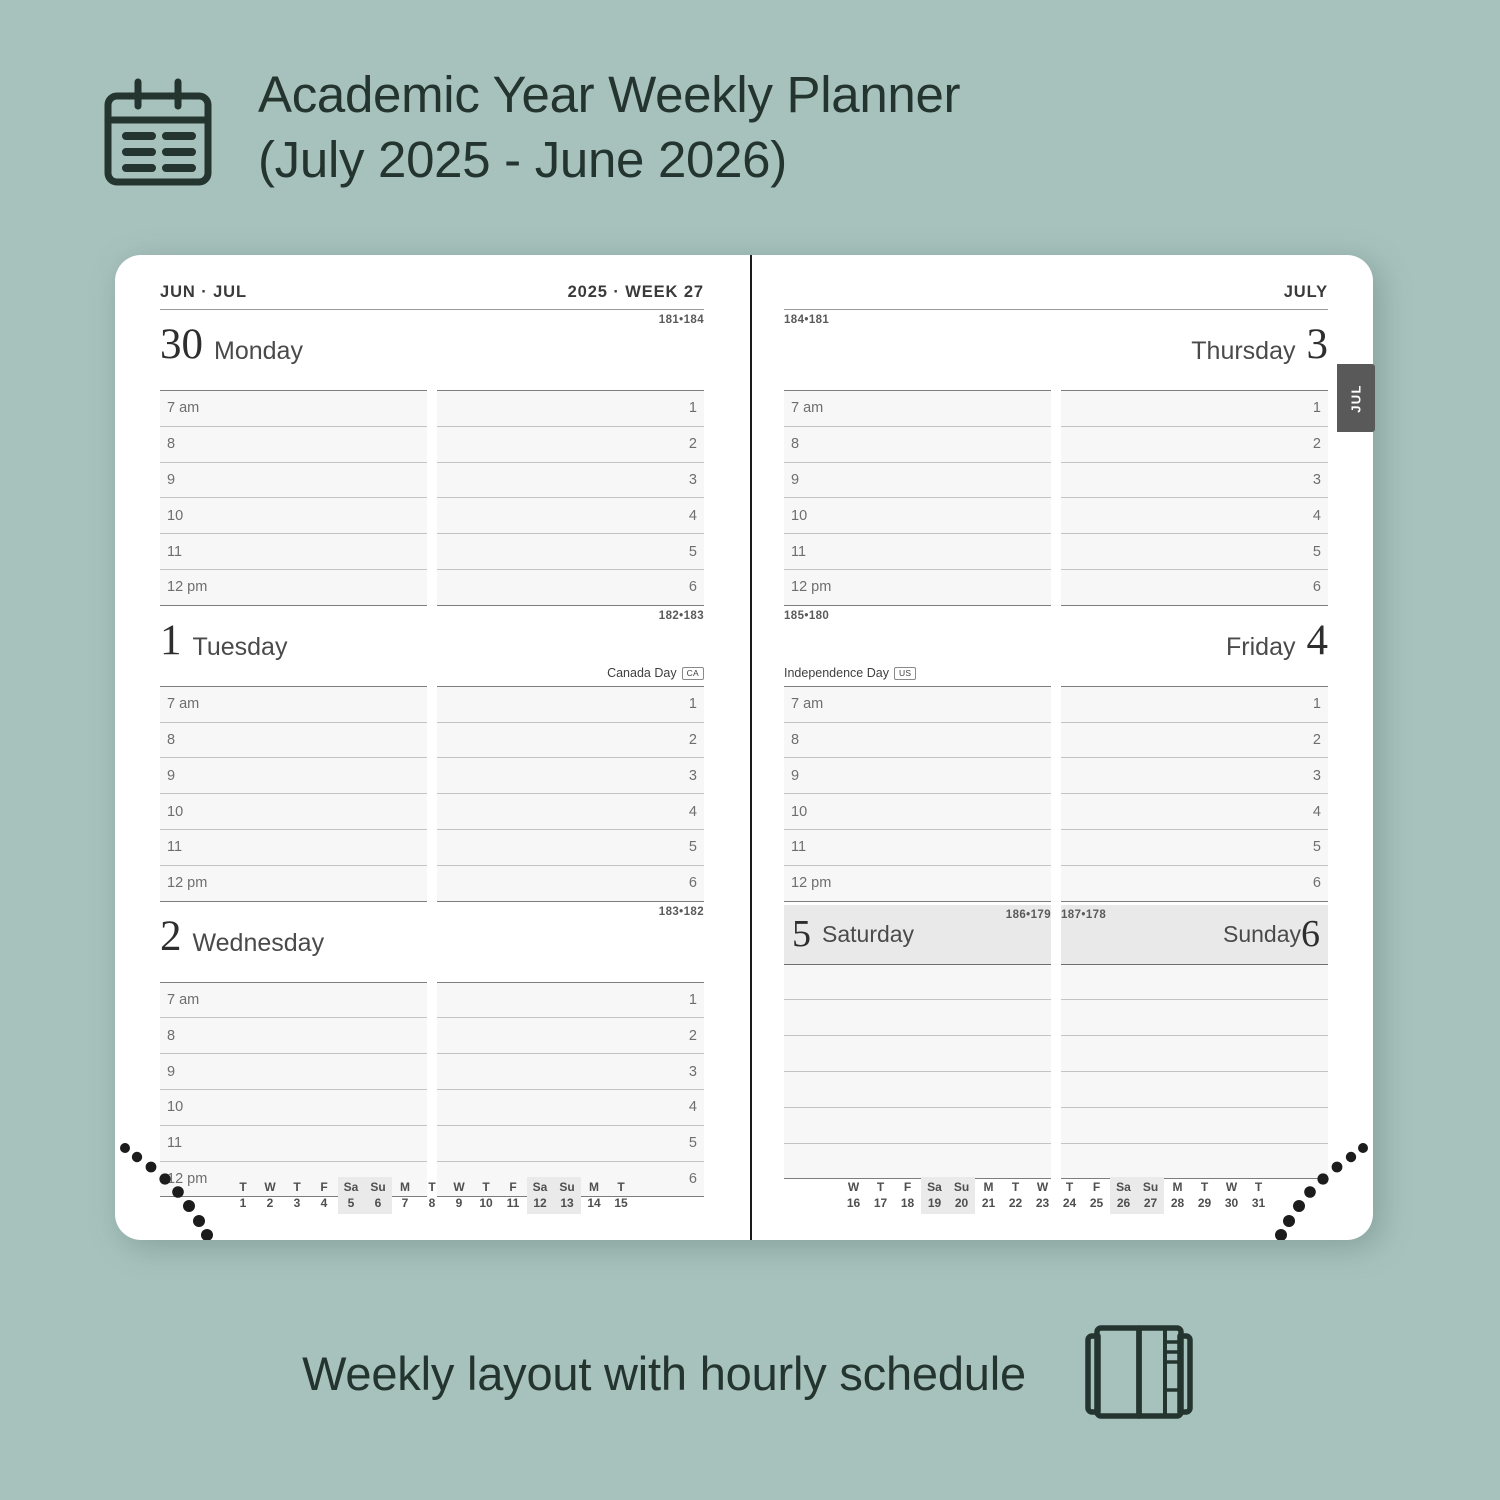 This screenshot has height=1500, width=1500. Describe the element at coordinates (1177, 1195) in the screenshot. I see `month-strip-day: M 28` at that location.